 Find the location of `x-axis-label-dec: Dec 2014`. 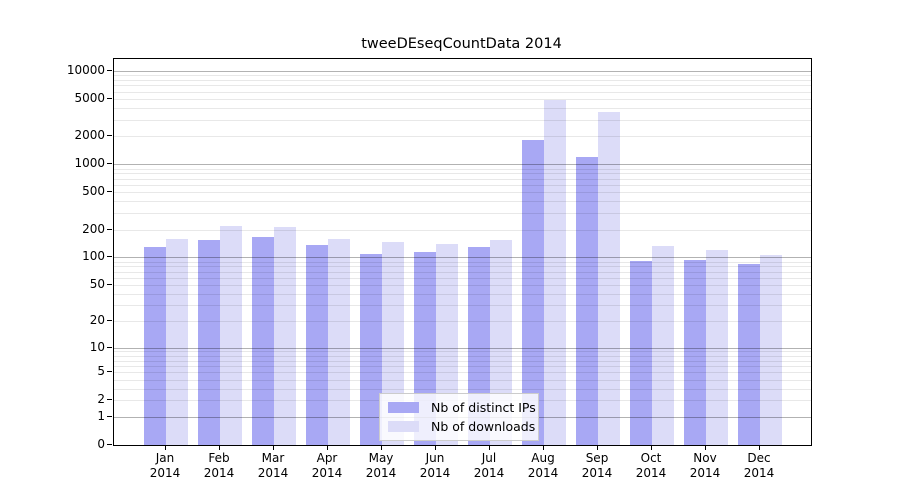

x-axis-label-dec: Dec 2014 is located at coordinates (759, 465).